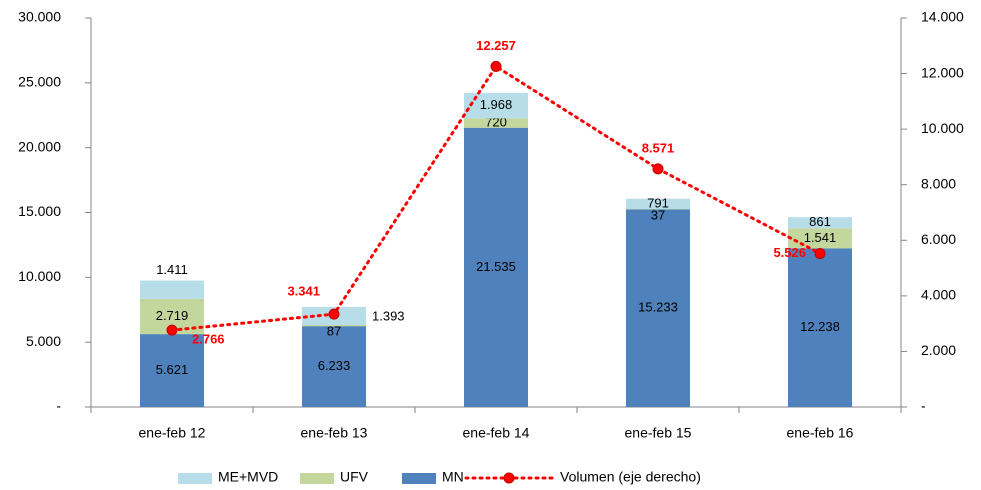 The image size is (981, 490). What do you see at coordinates (39, 276) in the screenshot?
I see `y-tick-label: 10.000` at bounding box center [39, 276].